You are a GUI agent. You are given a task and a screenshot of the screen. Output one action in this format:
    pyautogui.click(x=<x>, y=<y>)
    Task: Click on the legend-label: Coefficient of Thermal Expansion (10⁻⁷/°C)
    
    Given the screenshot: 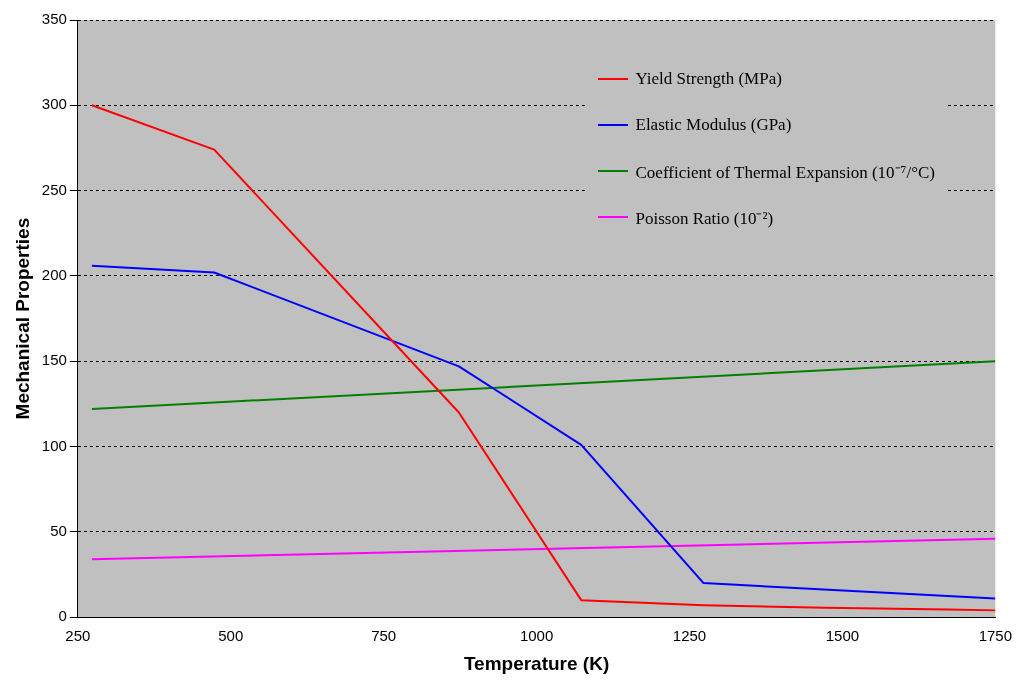 What is the action you would take?
    pyautogui.click(x=785, y=172)
    